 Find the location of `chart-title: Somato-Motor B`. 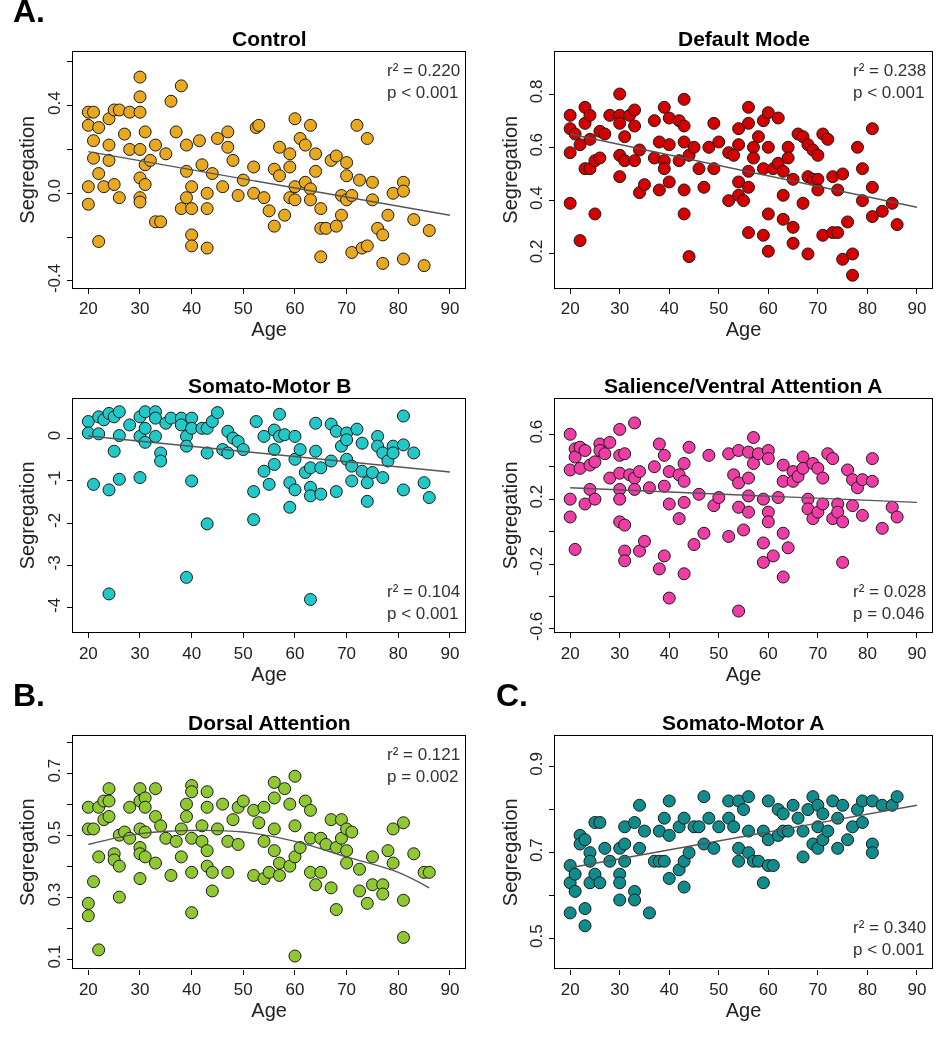

chart-title: Somato-Motor B is located at coordinates (270, 385).